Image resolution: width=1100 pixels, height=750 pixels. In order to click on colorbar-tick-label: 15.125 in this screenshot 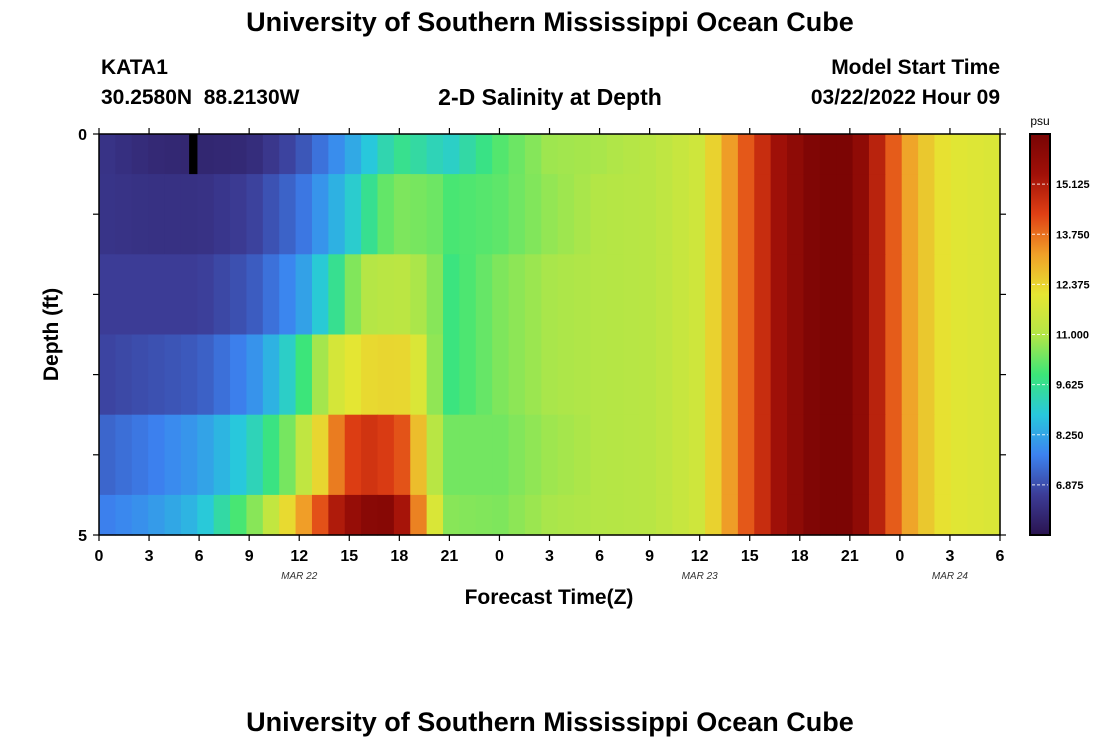, I will do `click(1073, 185)`.